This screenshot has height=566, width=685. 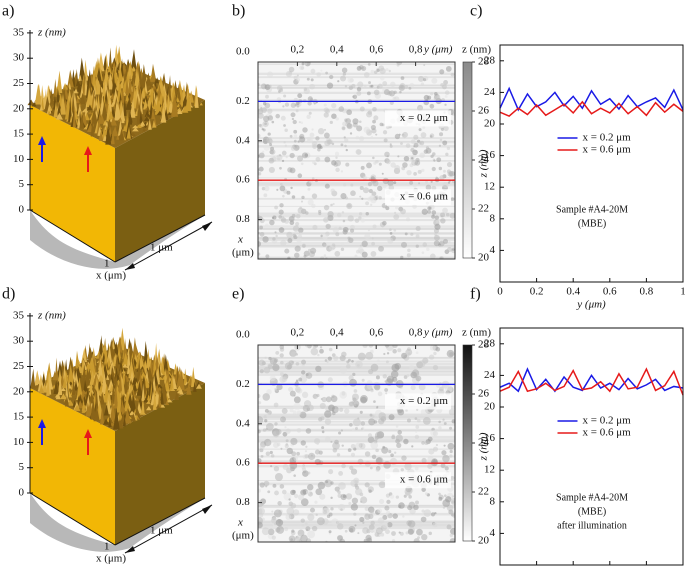 I want to click on z-tick-label: 15, so click(x=19, y=417).